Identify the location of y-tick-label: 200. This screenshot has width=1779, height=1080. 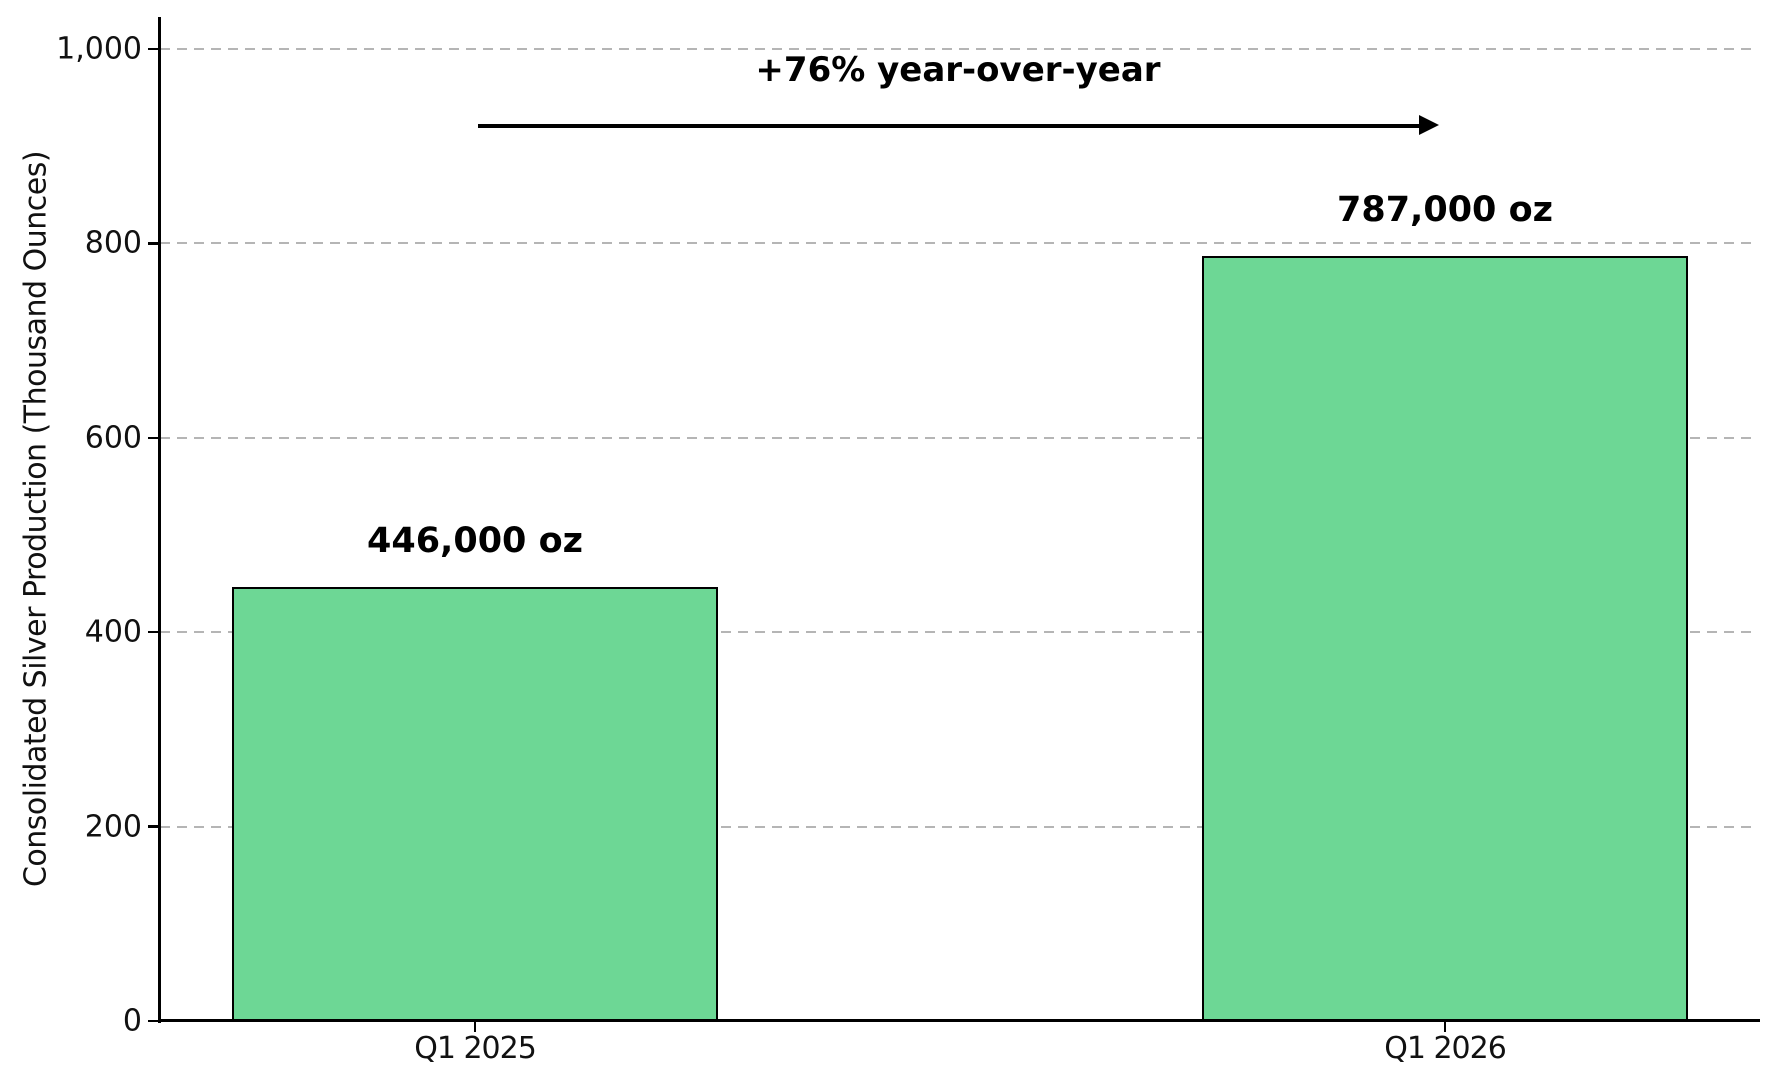
(113, 827).